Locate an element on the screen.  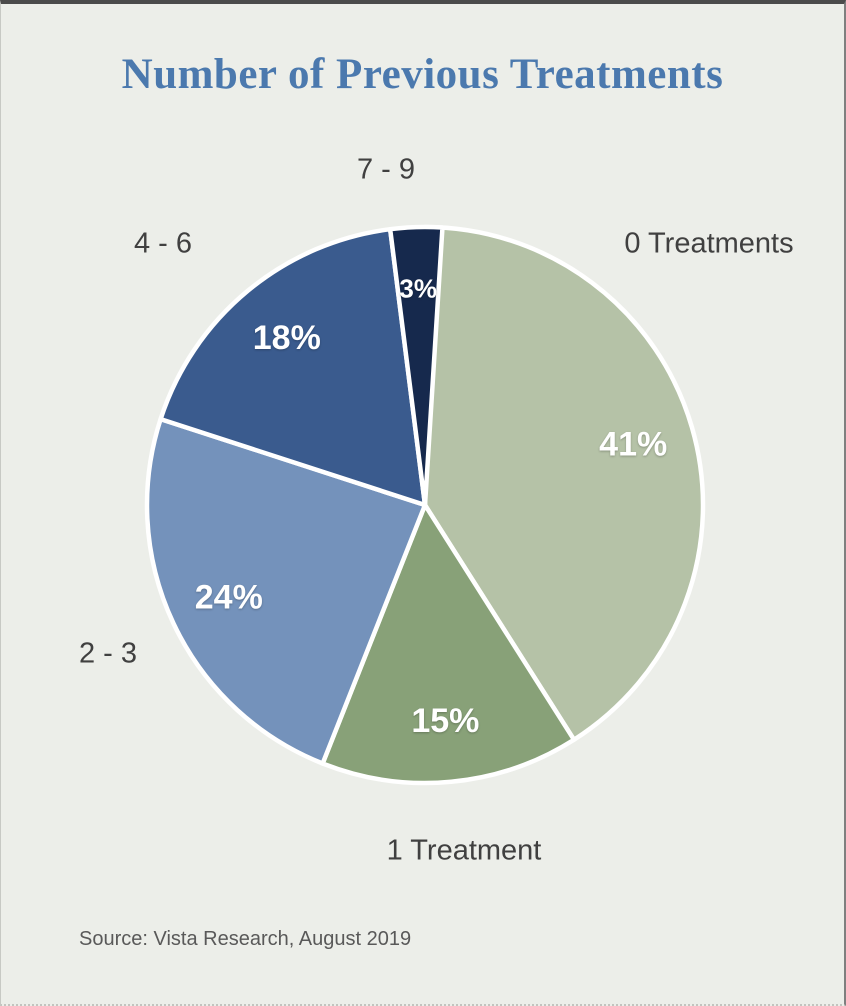
source-note: Source: Vista Research, August 2019 is located at coordinates (245, 939).